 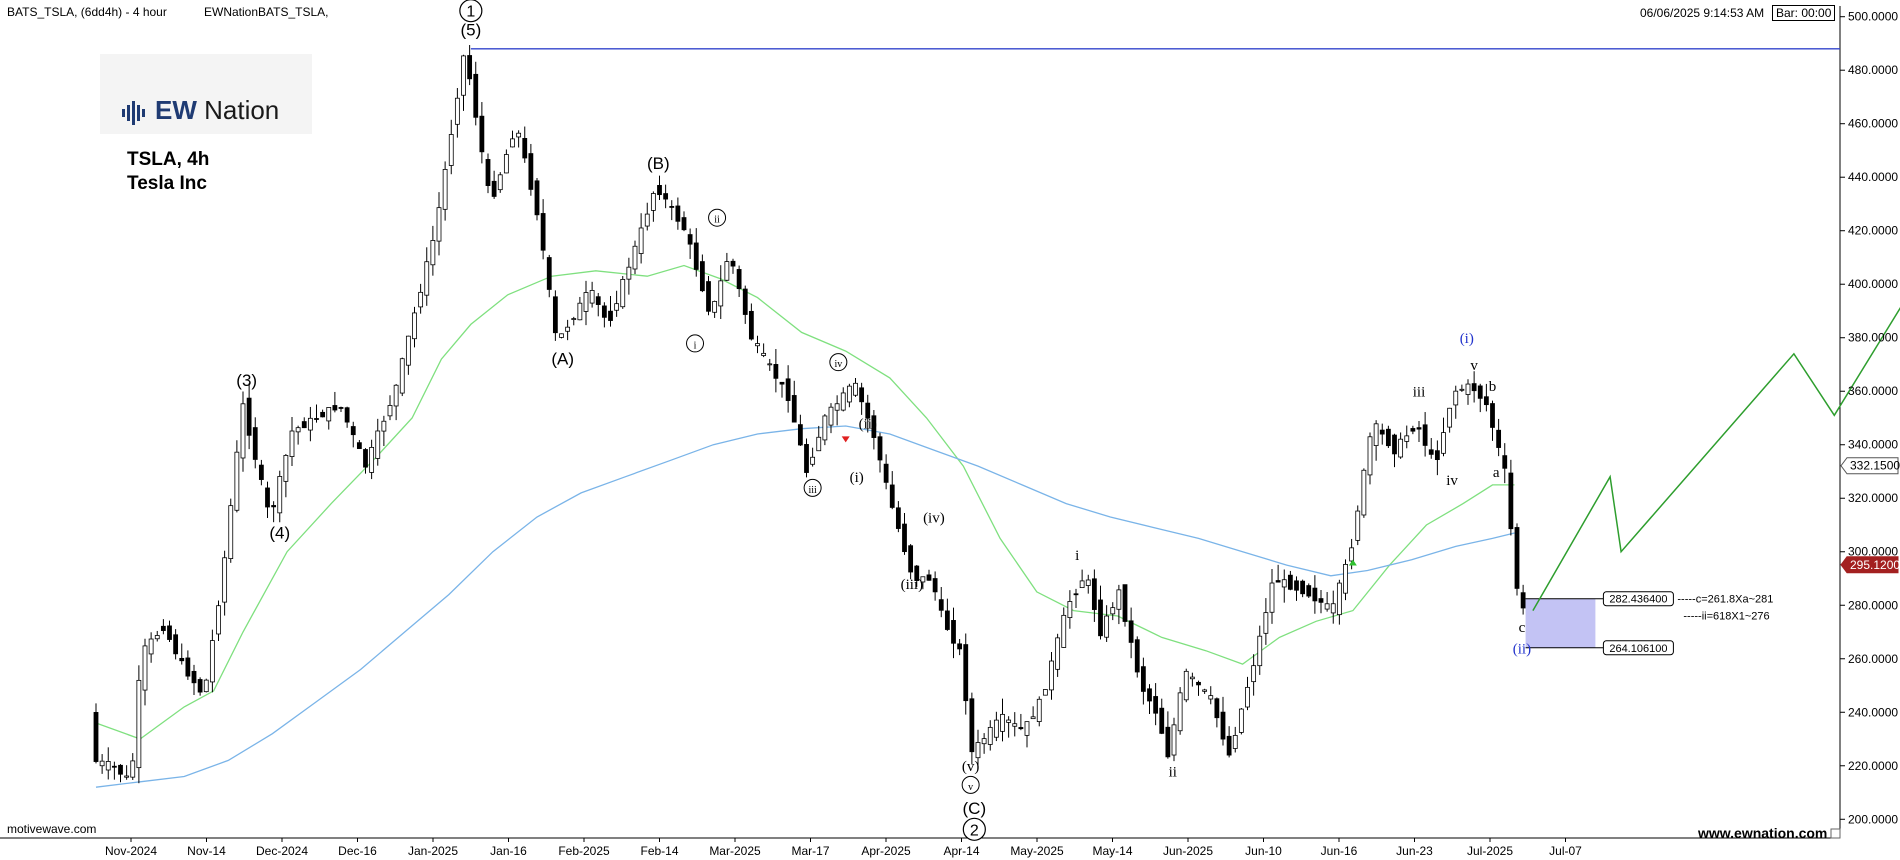 I want to click on wave-label-text: (B), so click(x=658, y=163).